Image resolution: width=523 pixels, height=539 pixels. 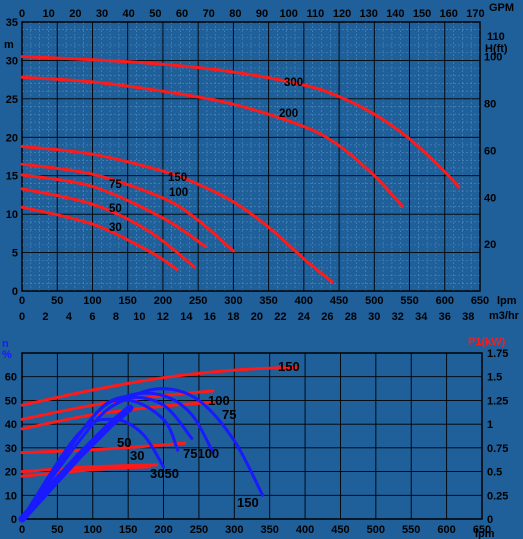 I want to click on curve-label-75: 75, so click(x=115, y=185).